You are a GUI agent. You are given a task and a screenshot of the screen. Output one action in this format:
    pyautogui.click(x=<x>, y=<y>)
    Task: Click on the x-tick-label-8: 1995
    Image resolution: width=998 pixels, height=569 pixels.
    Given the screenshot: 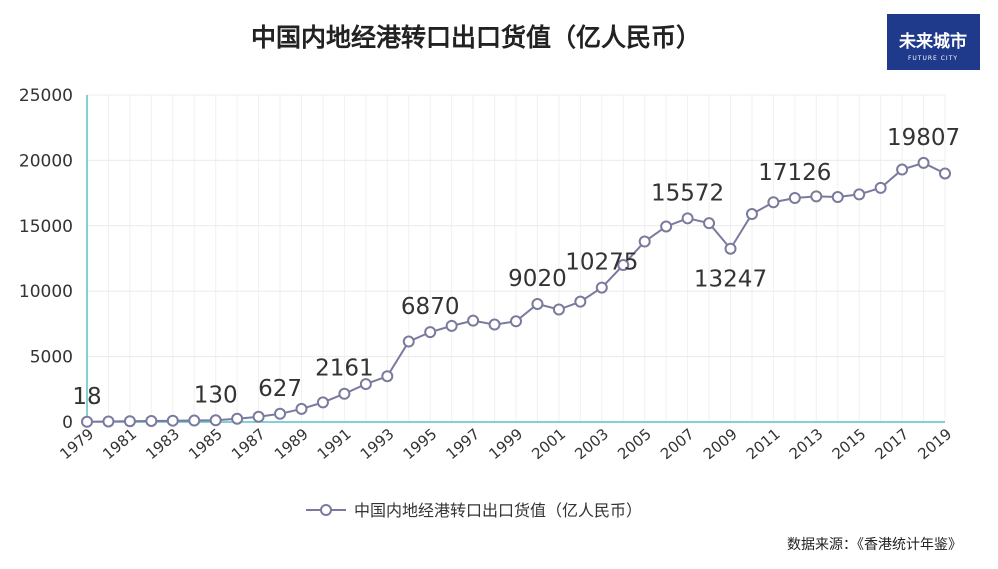 What is the action you would take?
    pyautogui.click(x=420, y=444)
    